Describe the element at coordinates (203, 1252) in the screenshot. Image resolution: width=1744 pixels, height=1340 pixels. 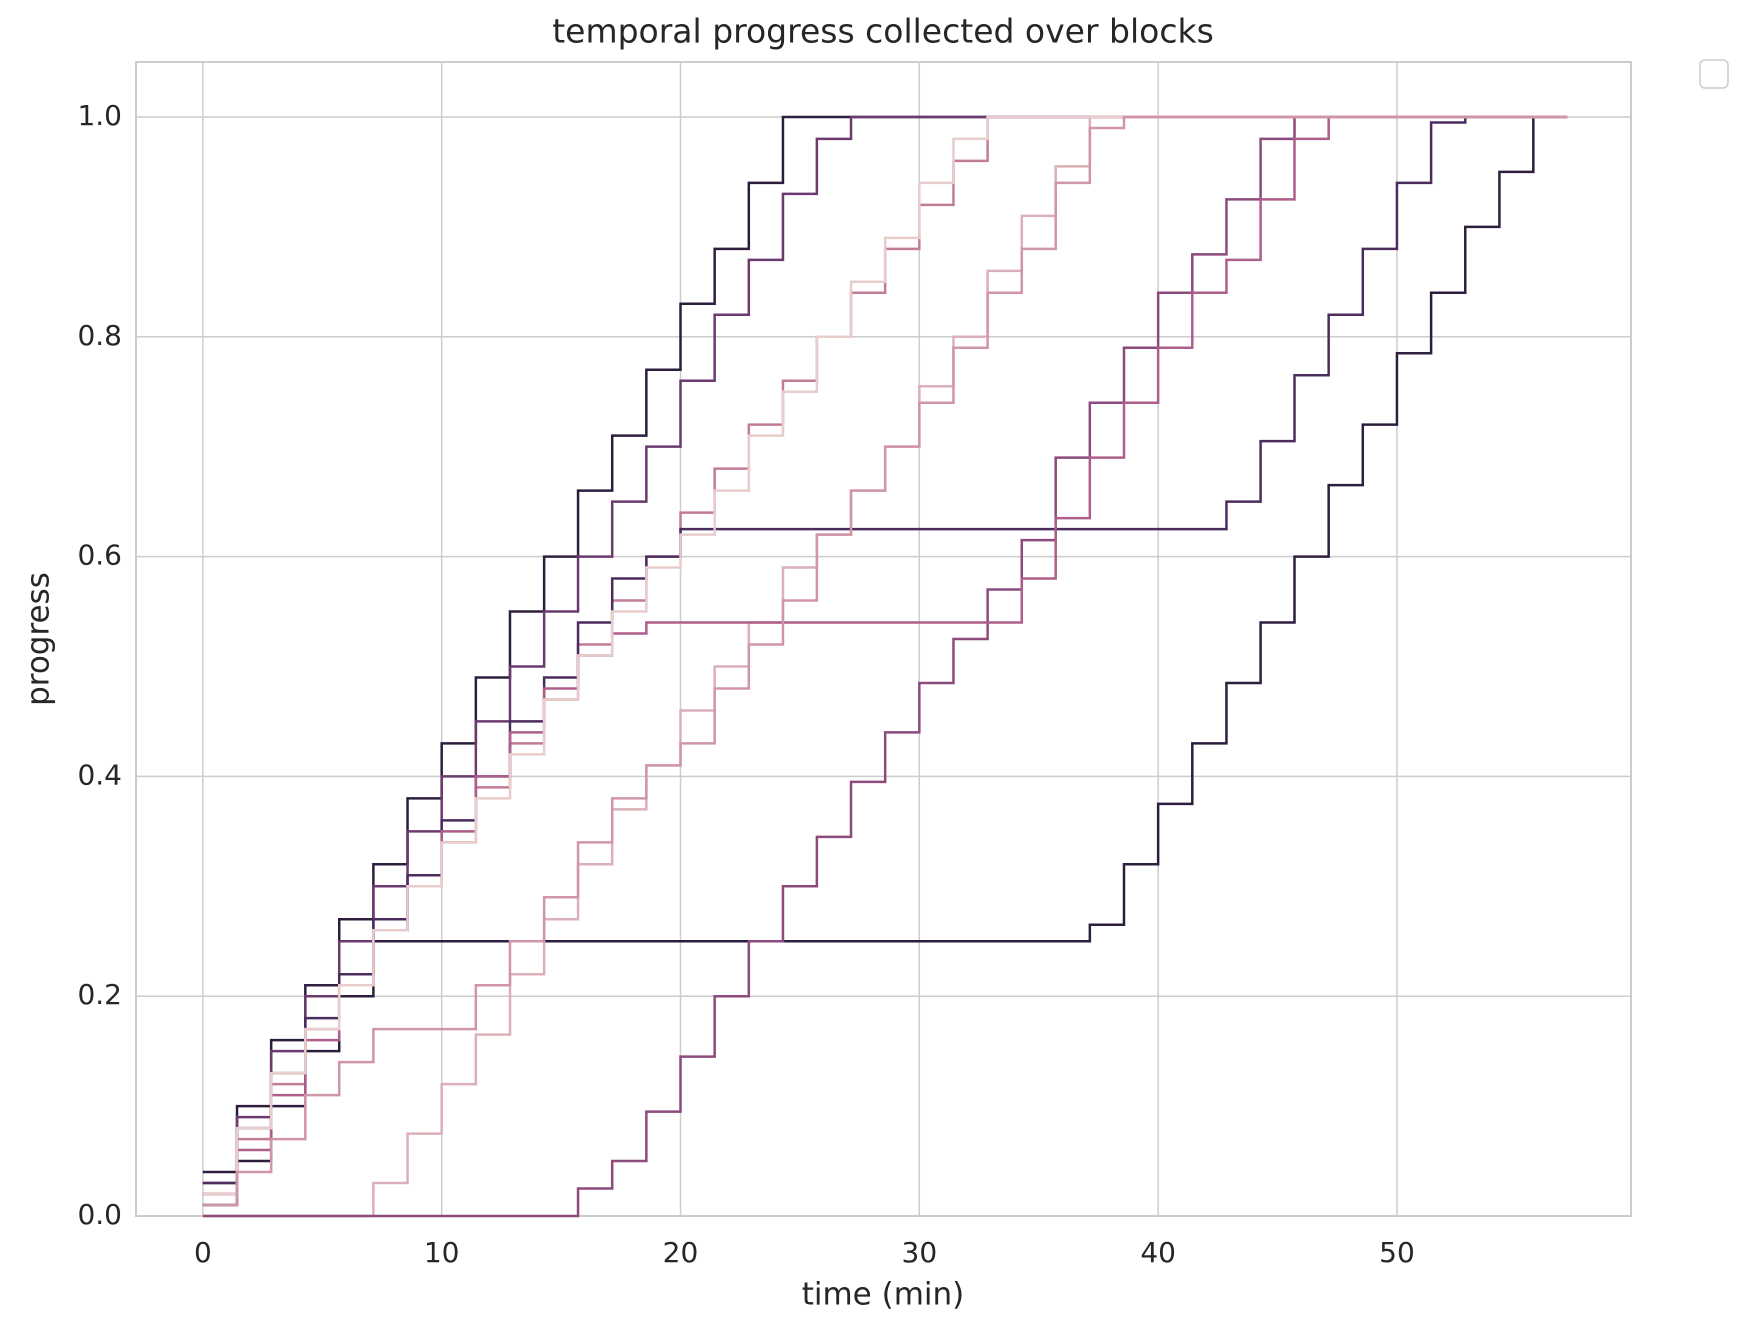
I see `x-tick-label: 0` at that location.